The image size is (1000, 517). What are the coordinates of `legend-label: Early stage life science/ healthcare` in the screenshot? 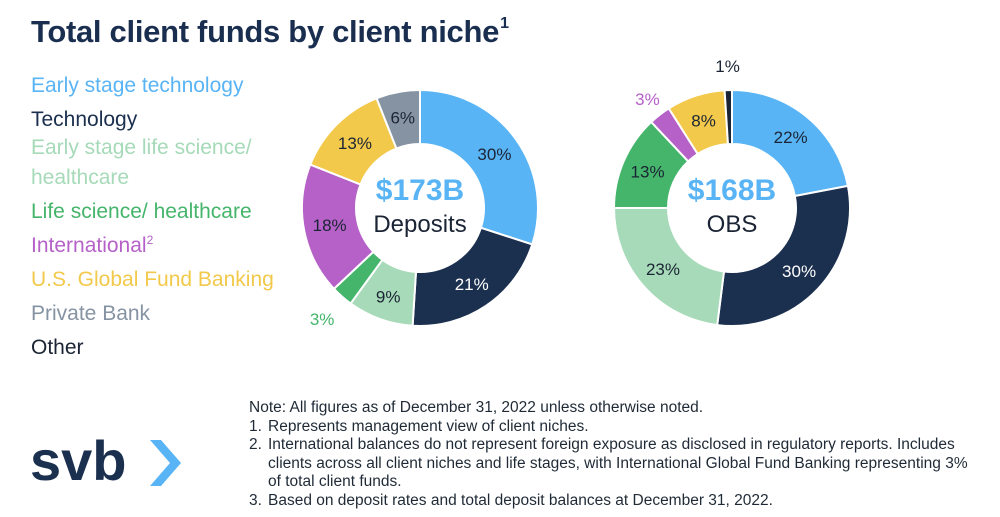 It's located at (141, 162).